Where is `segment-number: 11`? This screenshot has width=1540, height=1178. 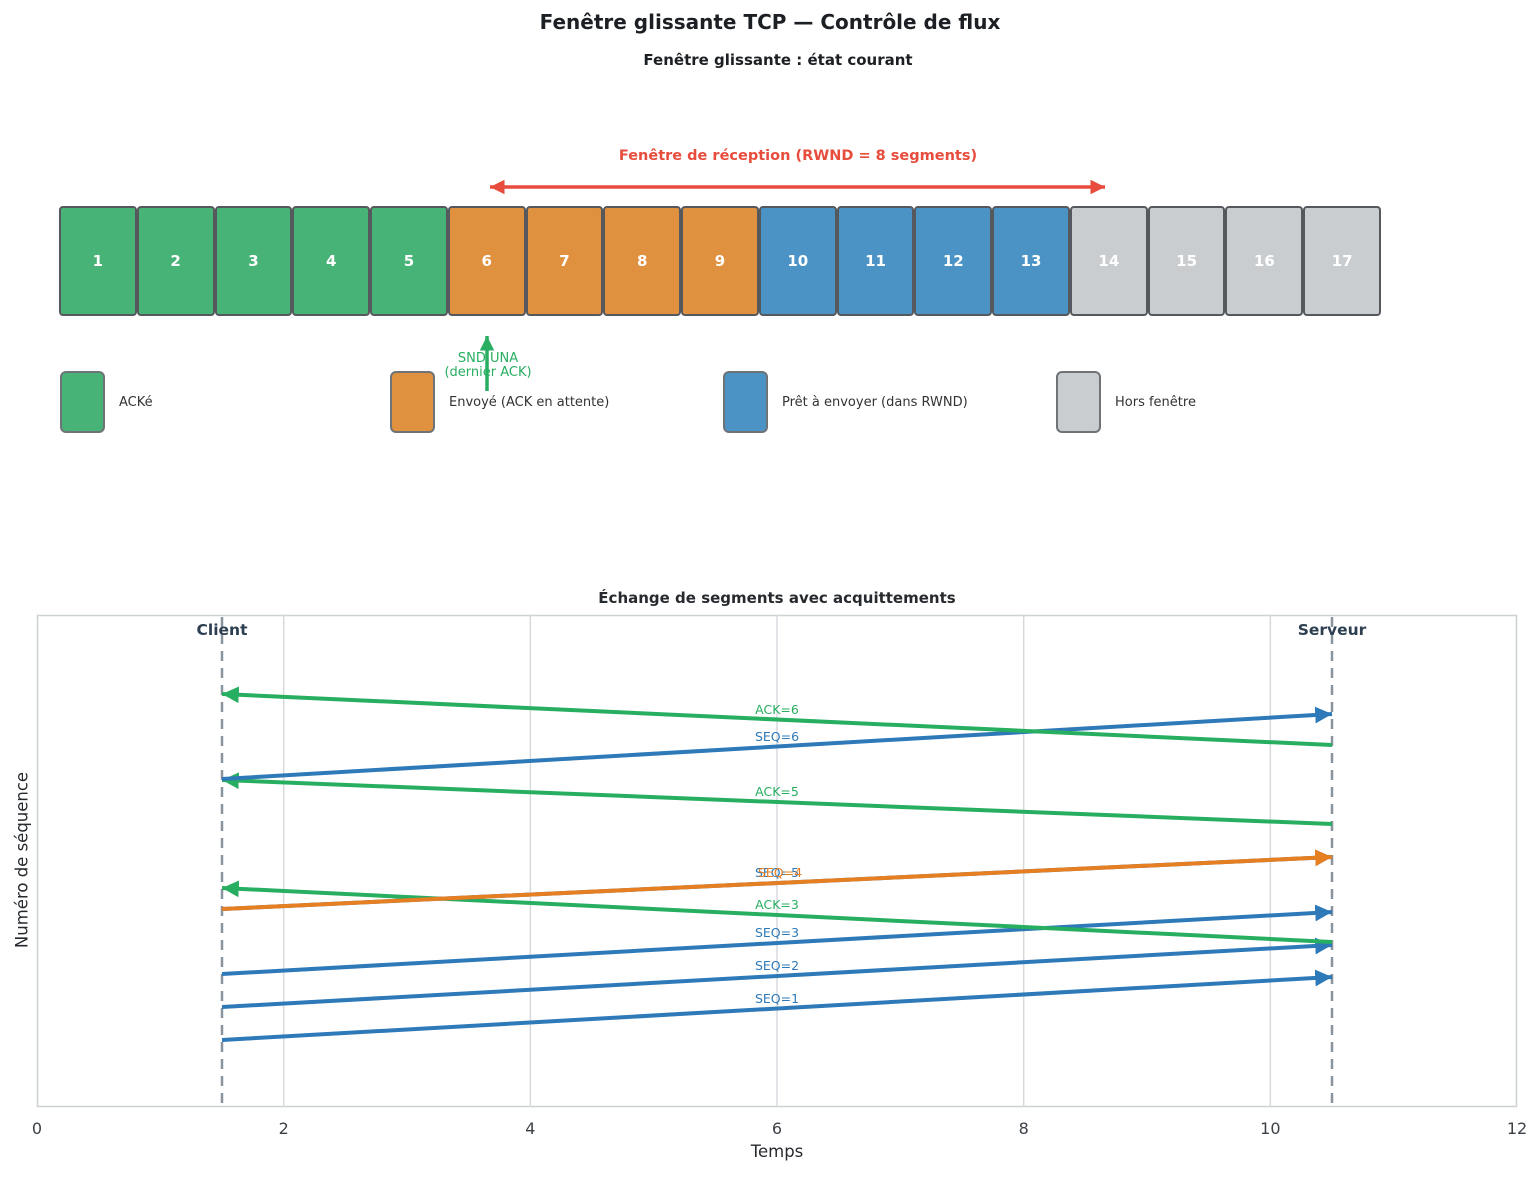 segment-number: 11 is located at coordinates (875, 261).